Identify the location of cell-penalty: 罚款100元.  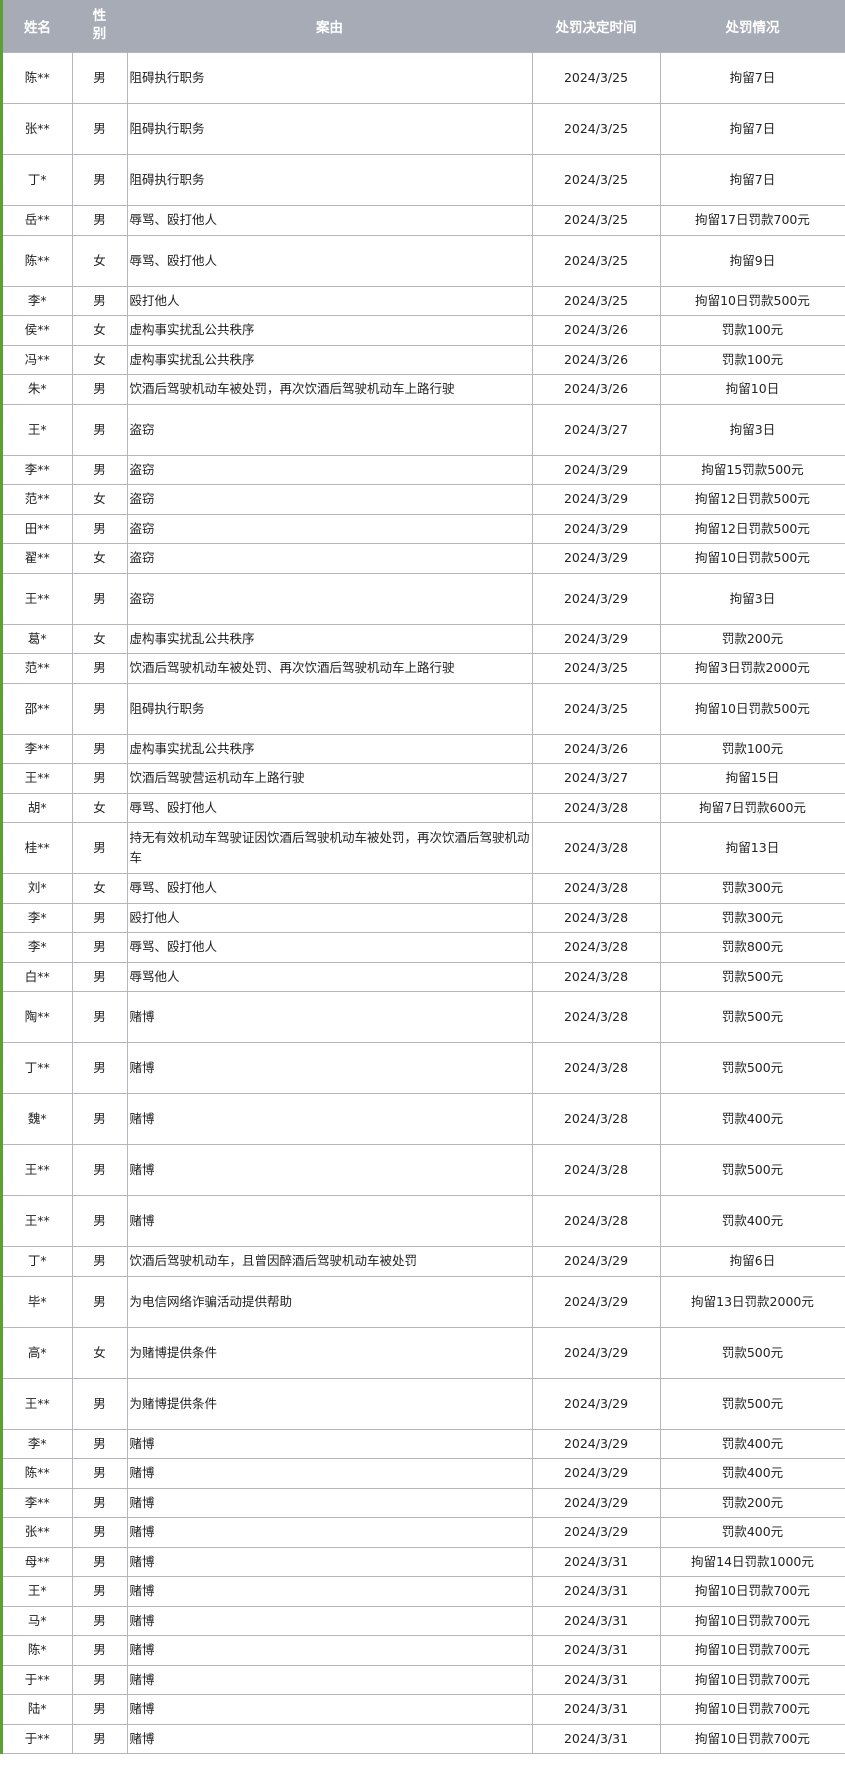
(752, 330).